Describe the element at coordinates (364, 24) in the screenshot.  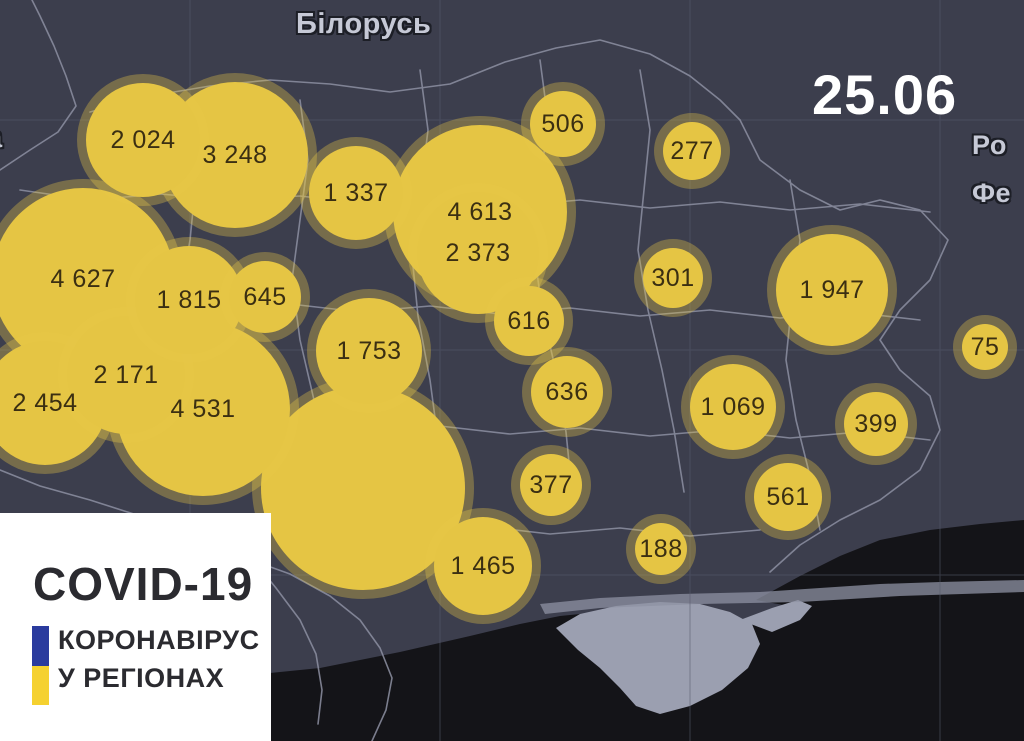
I see `country-label-belarus: Білорусь` at that location.